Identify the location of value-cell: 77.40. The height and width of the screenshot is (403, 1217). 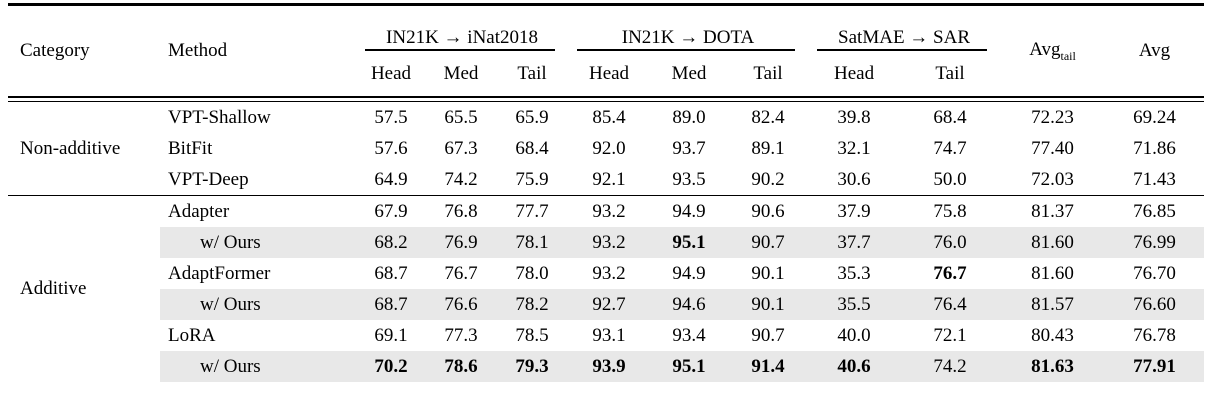
(1052, 148).